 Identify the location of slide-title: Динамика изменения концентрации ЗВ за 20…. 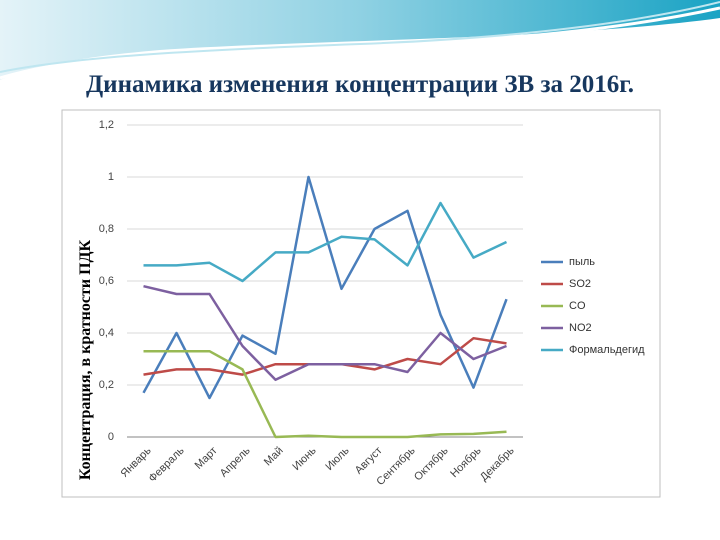
(360, 84).